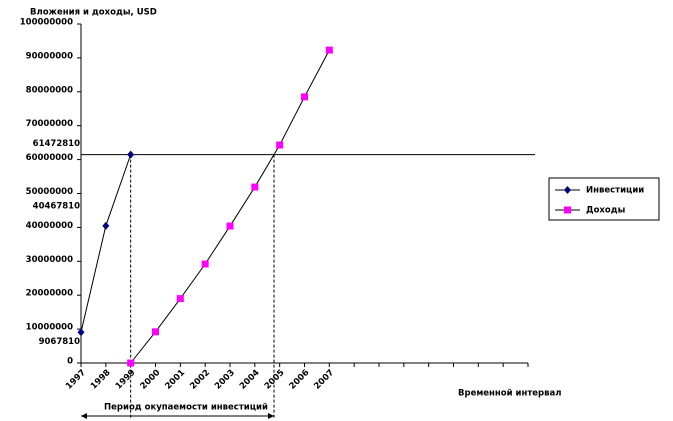 The height and width of the screenshot is (421, 673). Describe the element at coordinates (175, 380) in the screenshot. I see `x-tick-label: 2001` at that location.